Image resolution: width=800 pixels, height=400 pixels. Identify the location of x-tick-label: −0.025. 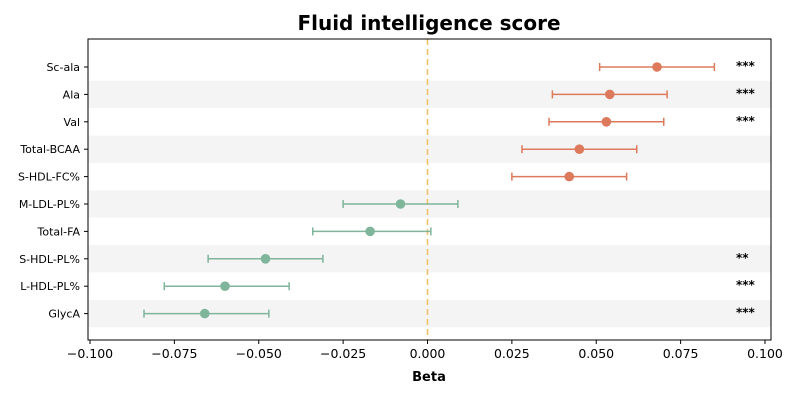
(343, 353).